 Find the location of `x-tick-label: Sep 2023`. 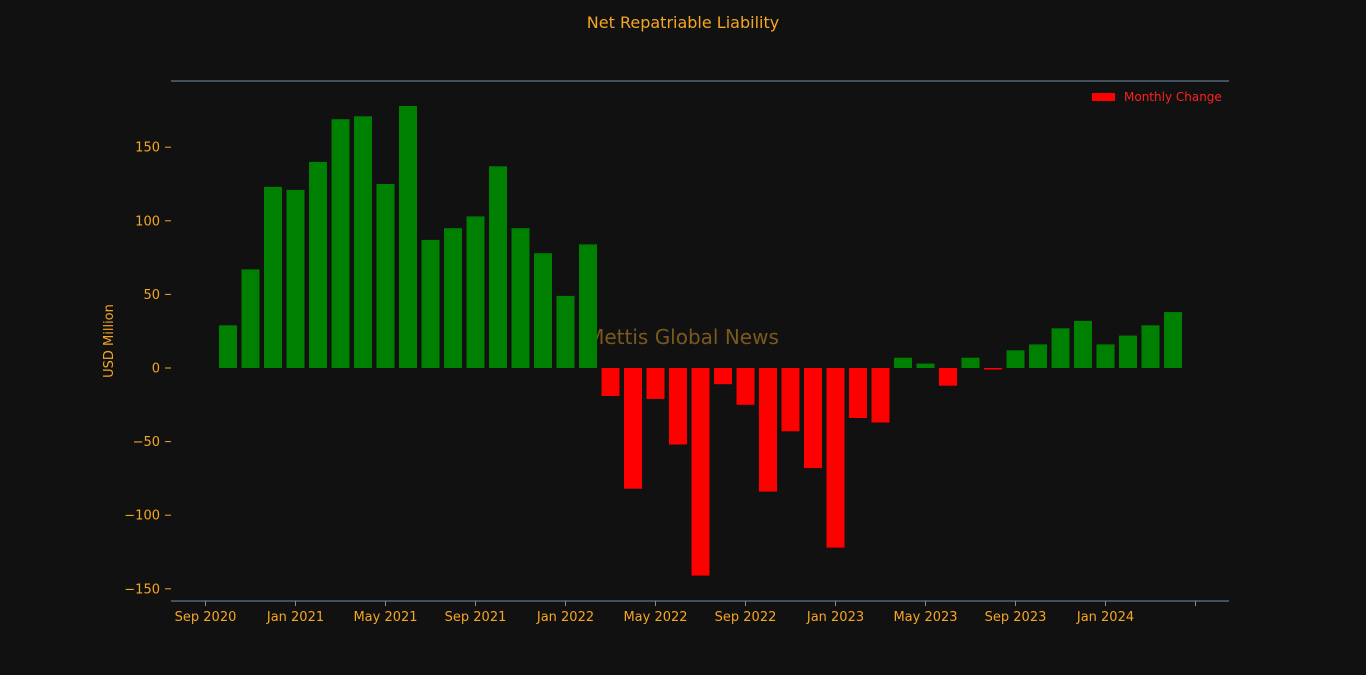

x-tick-label: Sep 2023 is located at coordinates (1016, 617).